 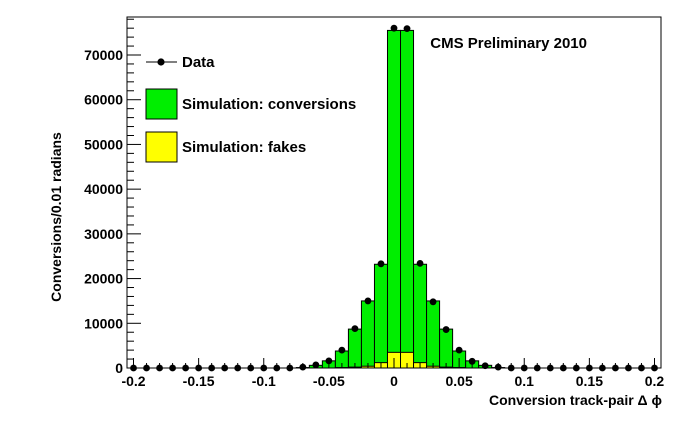 I want to click on y-tick-label: 70000, so click(x=103, y=55).